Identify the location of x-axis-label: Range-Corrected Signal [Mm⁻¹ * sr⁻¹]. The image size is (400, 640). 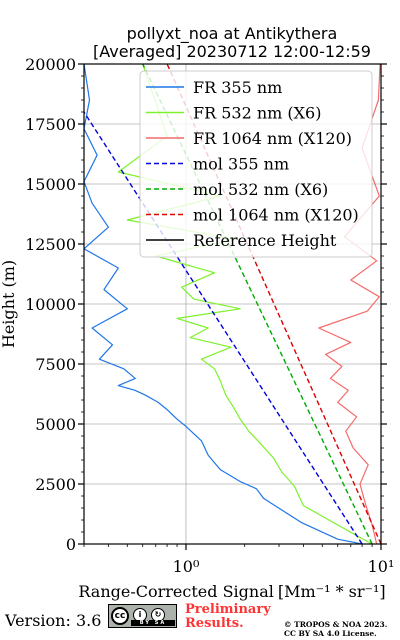
(231, 591).